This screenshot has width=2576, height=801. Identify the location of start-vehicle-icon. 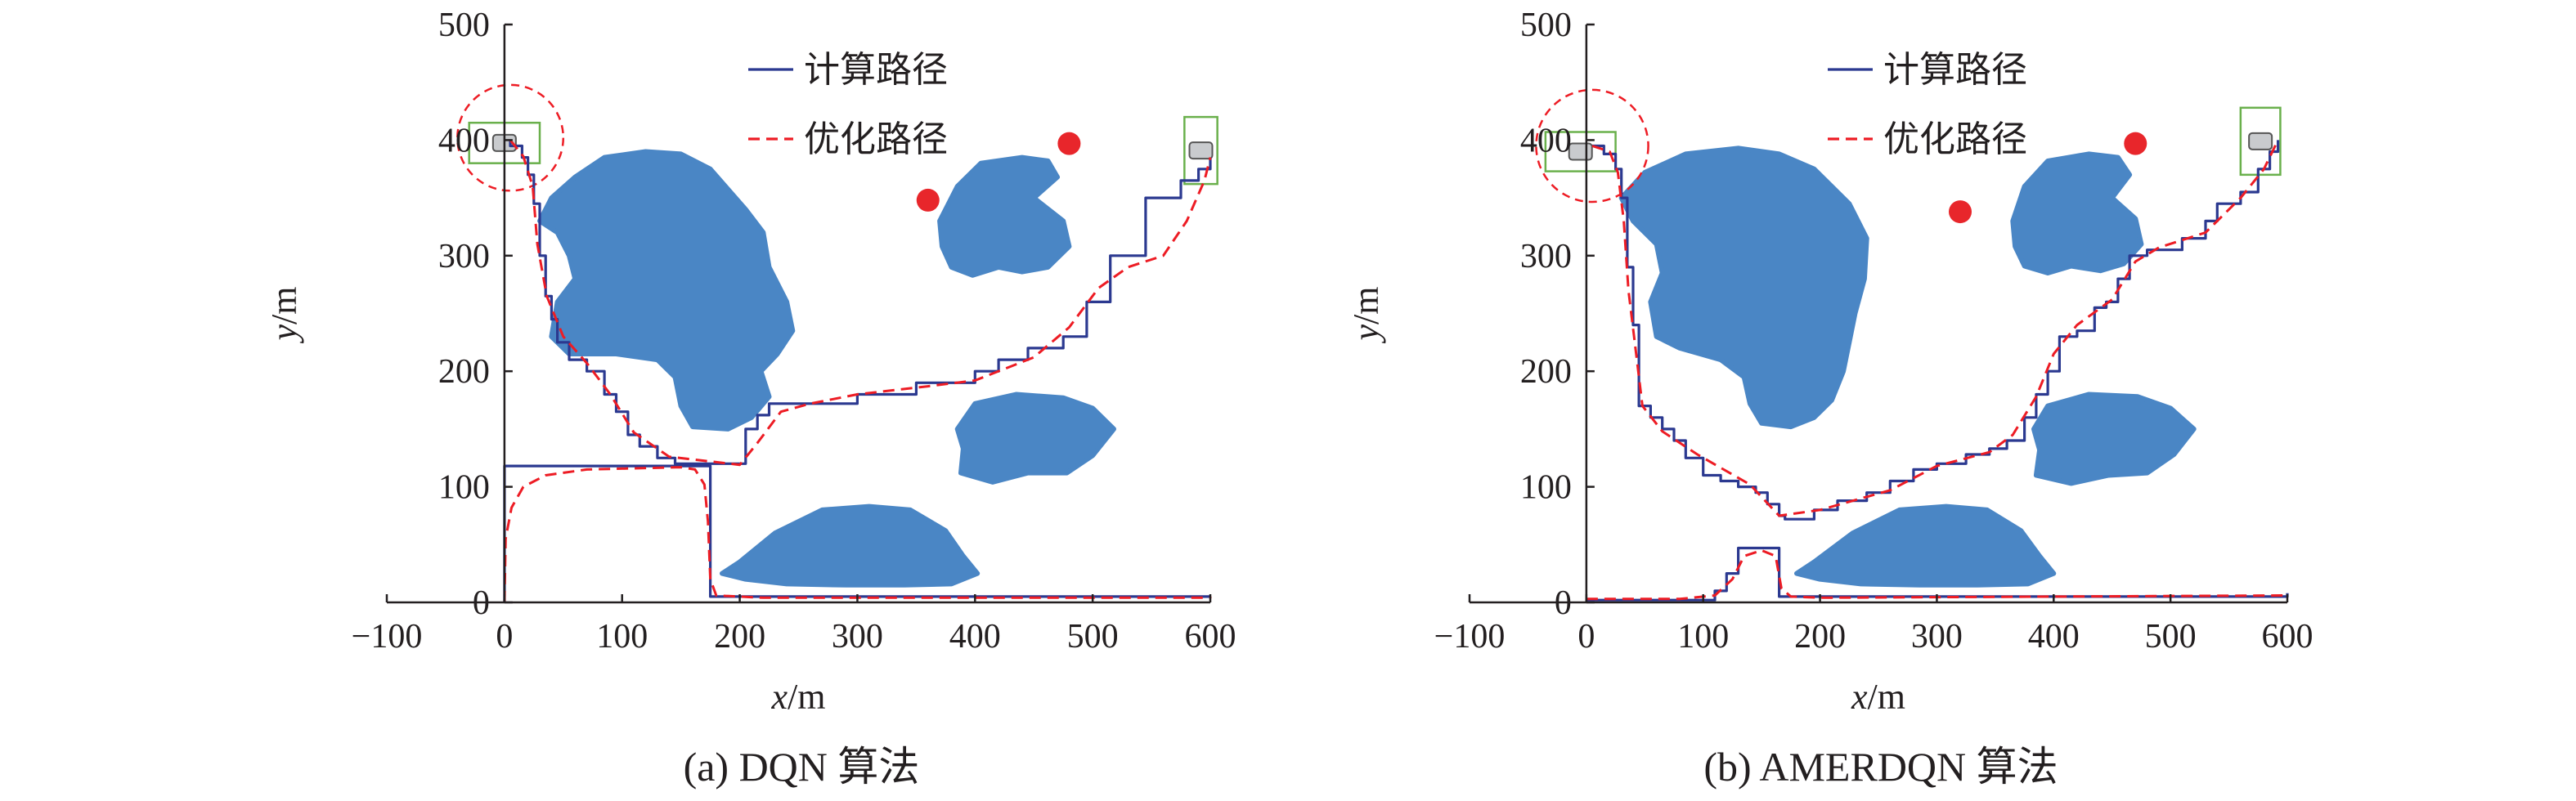
(1580, 151).